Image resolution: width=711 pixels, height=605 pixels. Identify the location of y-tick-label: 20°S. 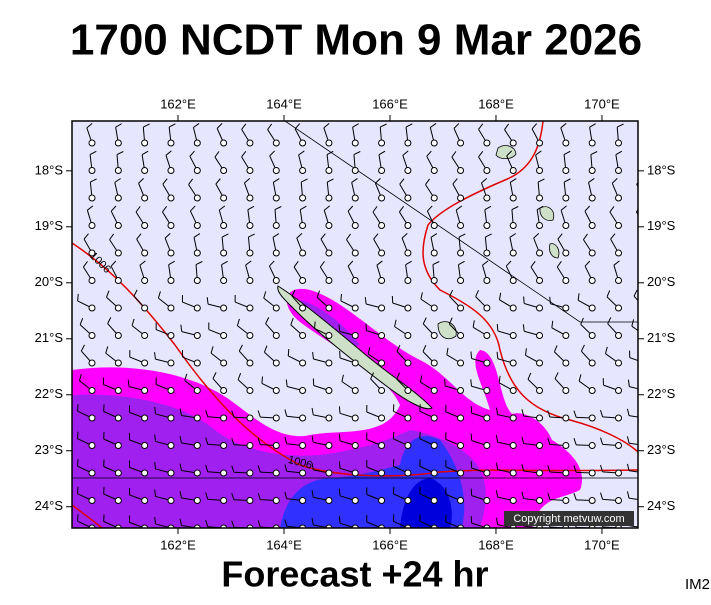
(661, 281).